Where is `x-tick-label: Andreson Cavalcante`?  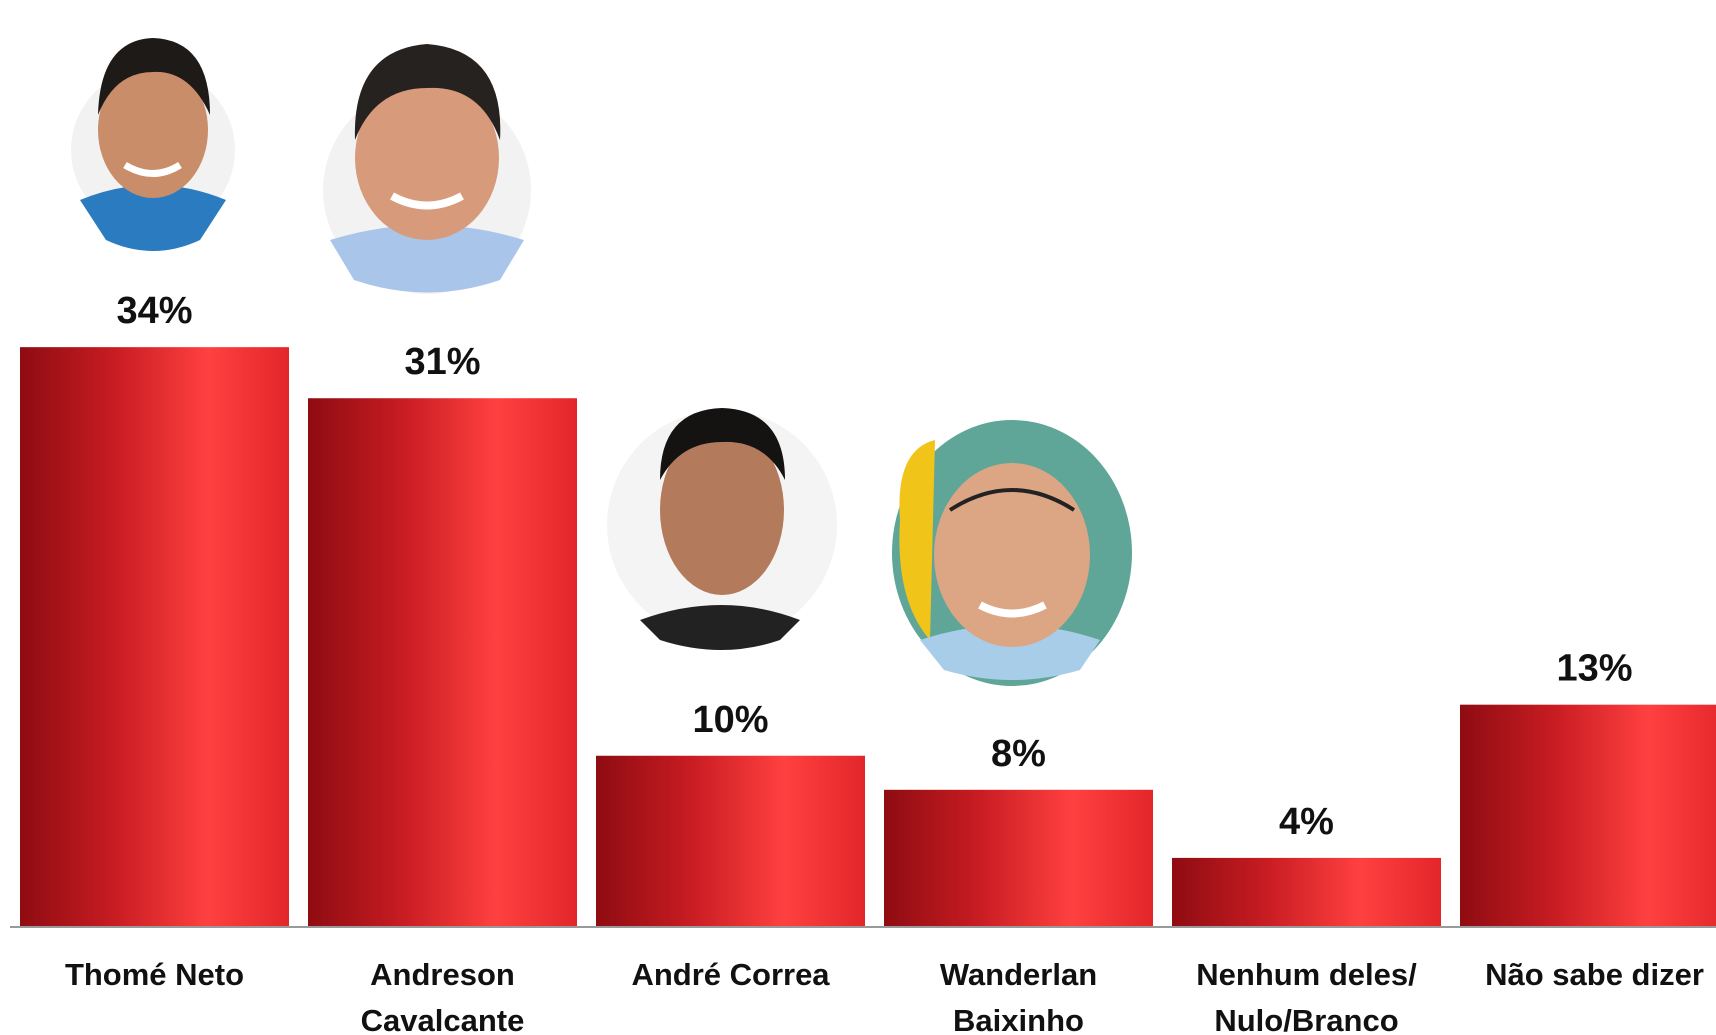
x-tick-label: Andreson Cavalcante is located at coordinates (443, 996).